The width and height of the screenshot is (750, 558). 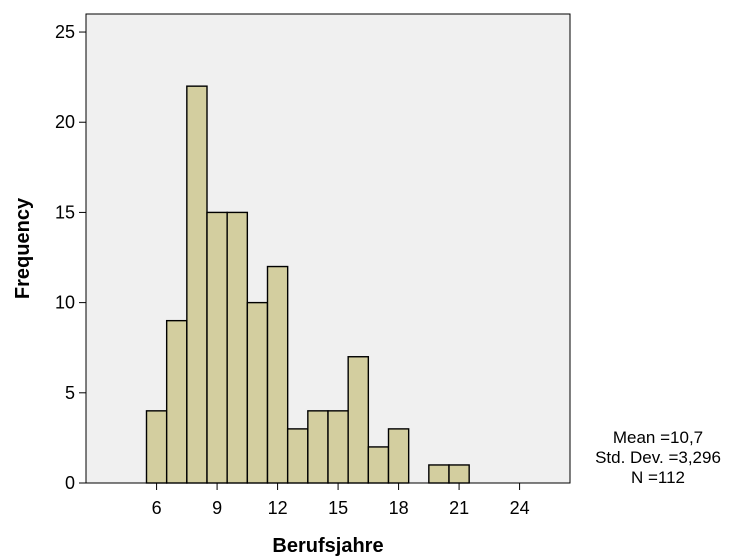 I want to click on x-tick-label: 6, so click(x=157, y=508).